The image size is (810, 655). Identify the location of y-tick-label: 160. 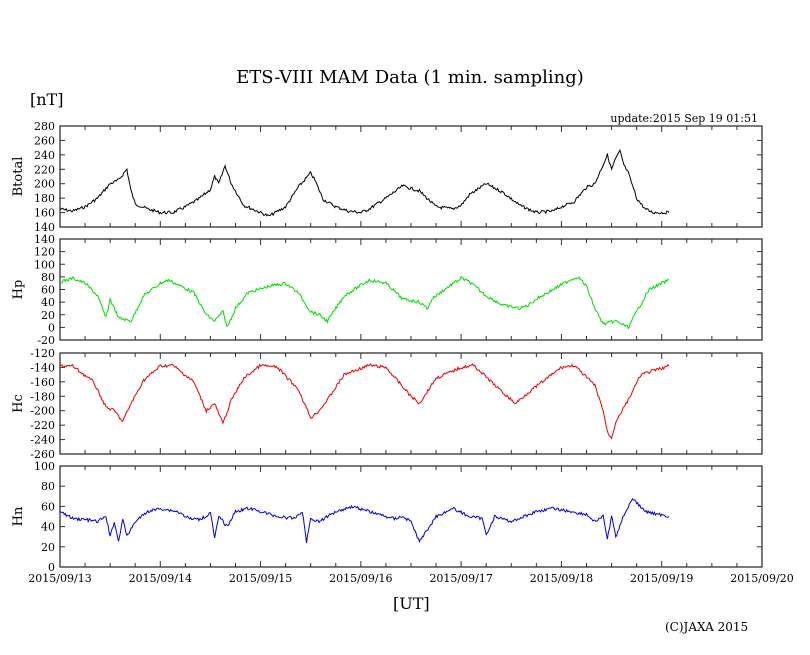
(44, 213).